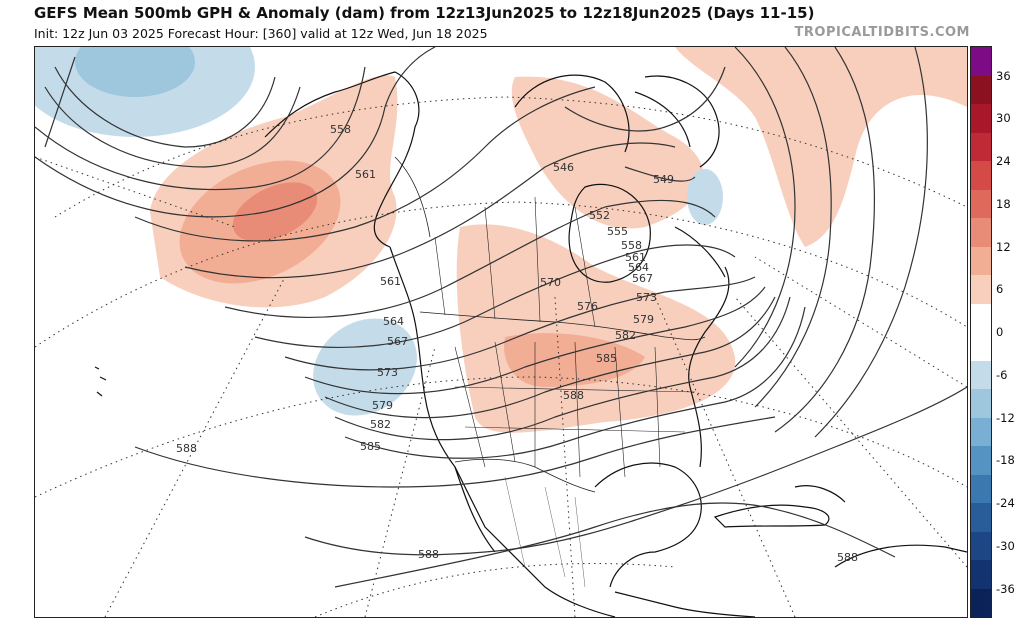 The height and width of the screenshot is (638, 1024). I want to click on labrador-coast, so click(700, 252).